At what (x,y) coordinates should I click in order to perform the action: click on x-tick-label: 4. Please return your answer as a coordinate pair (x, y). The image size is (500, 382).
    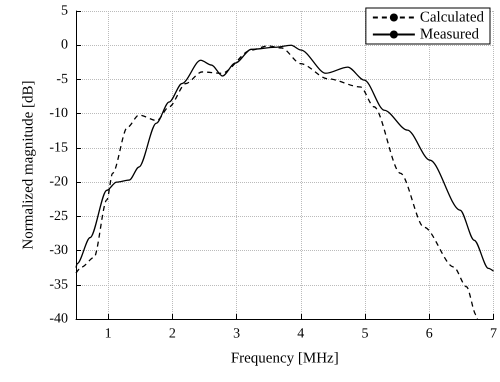
    Looking at the image, I should click on (300, 334).